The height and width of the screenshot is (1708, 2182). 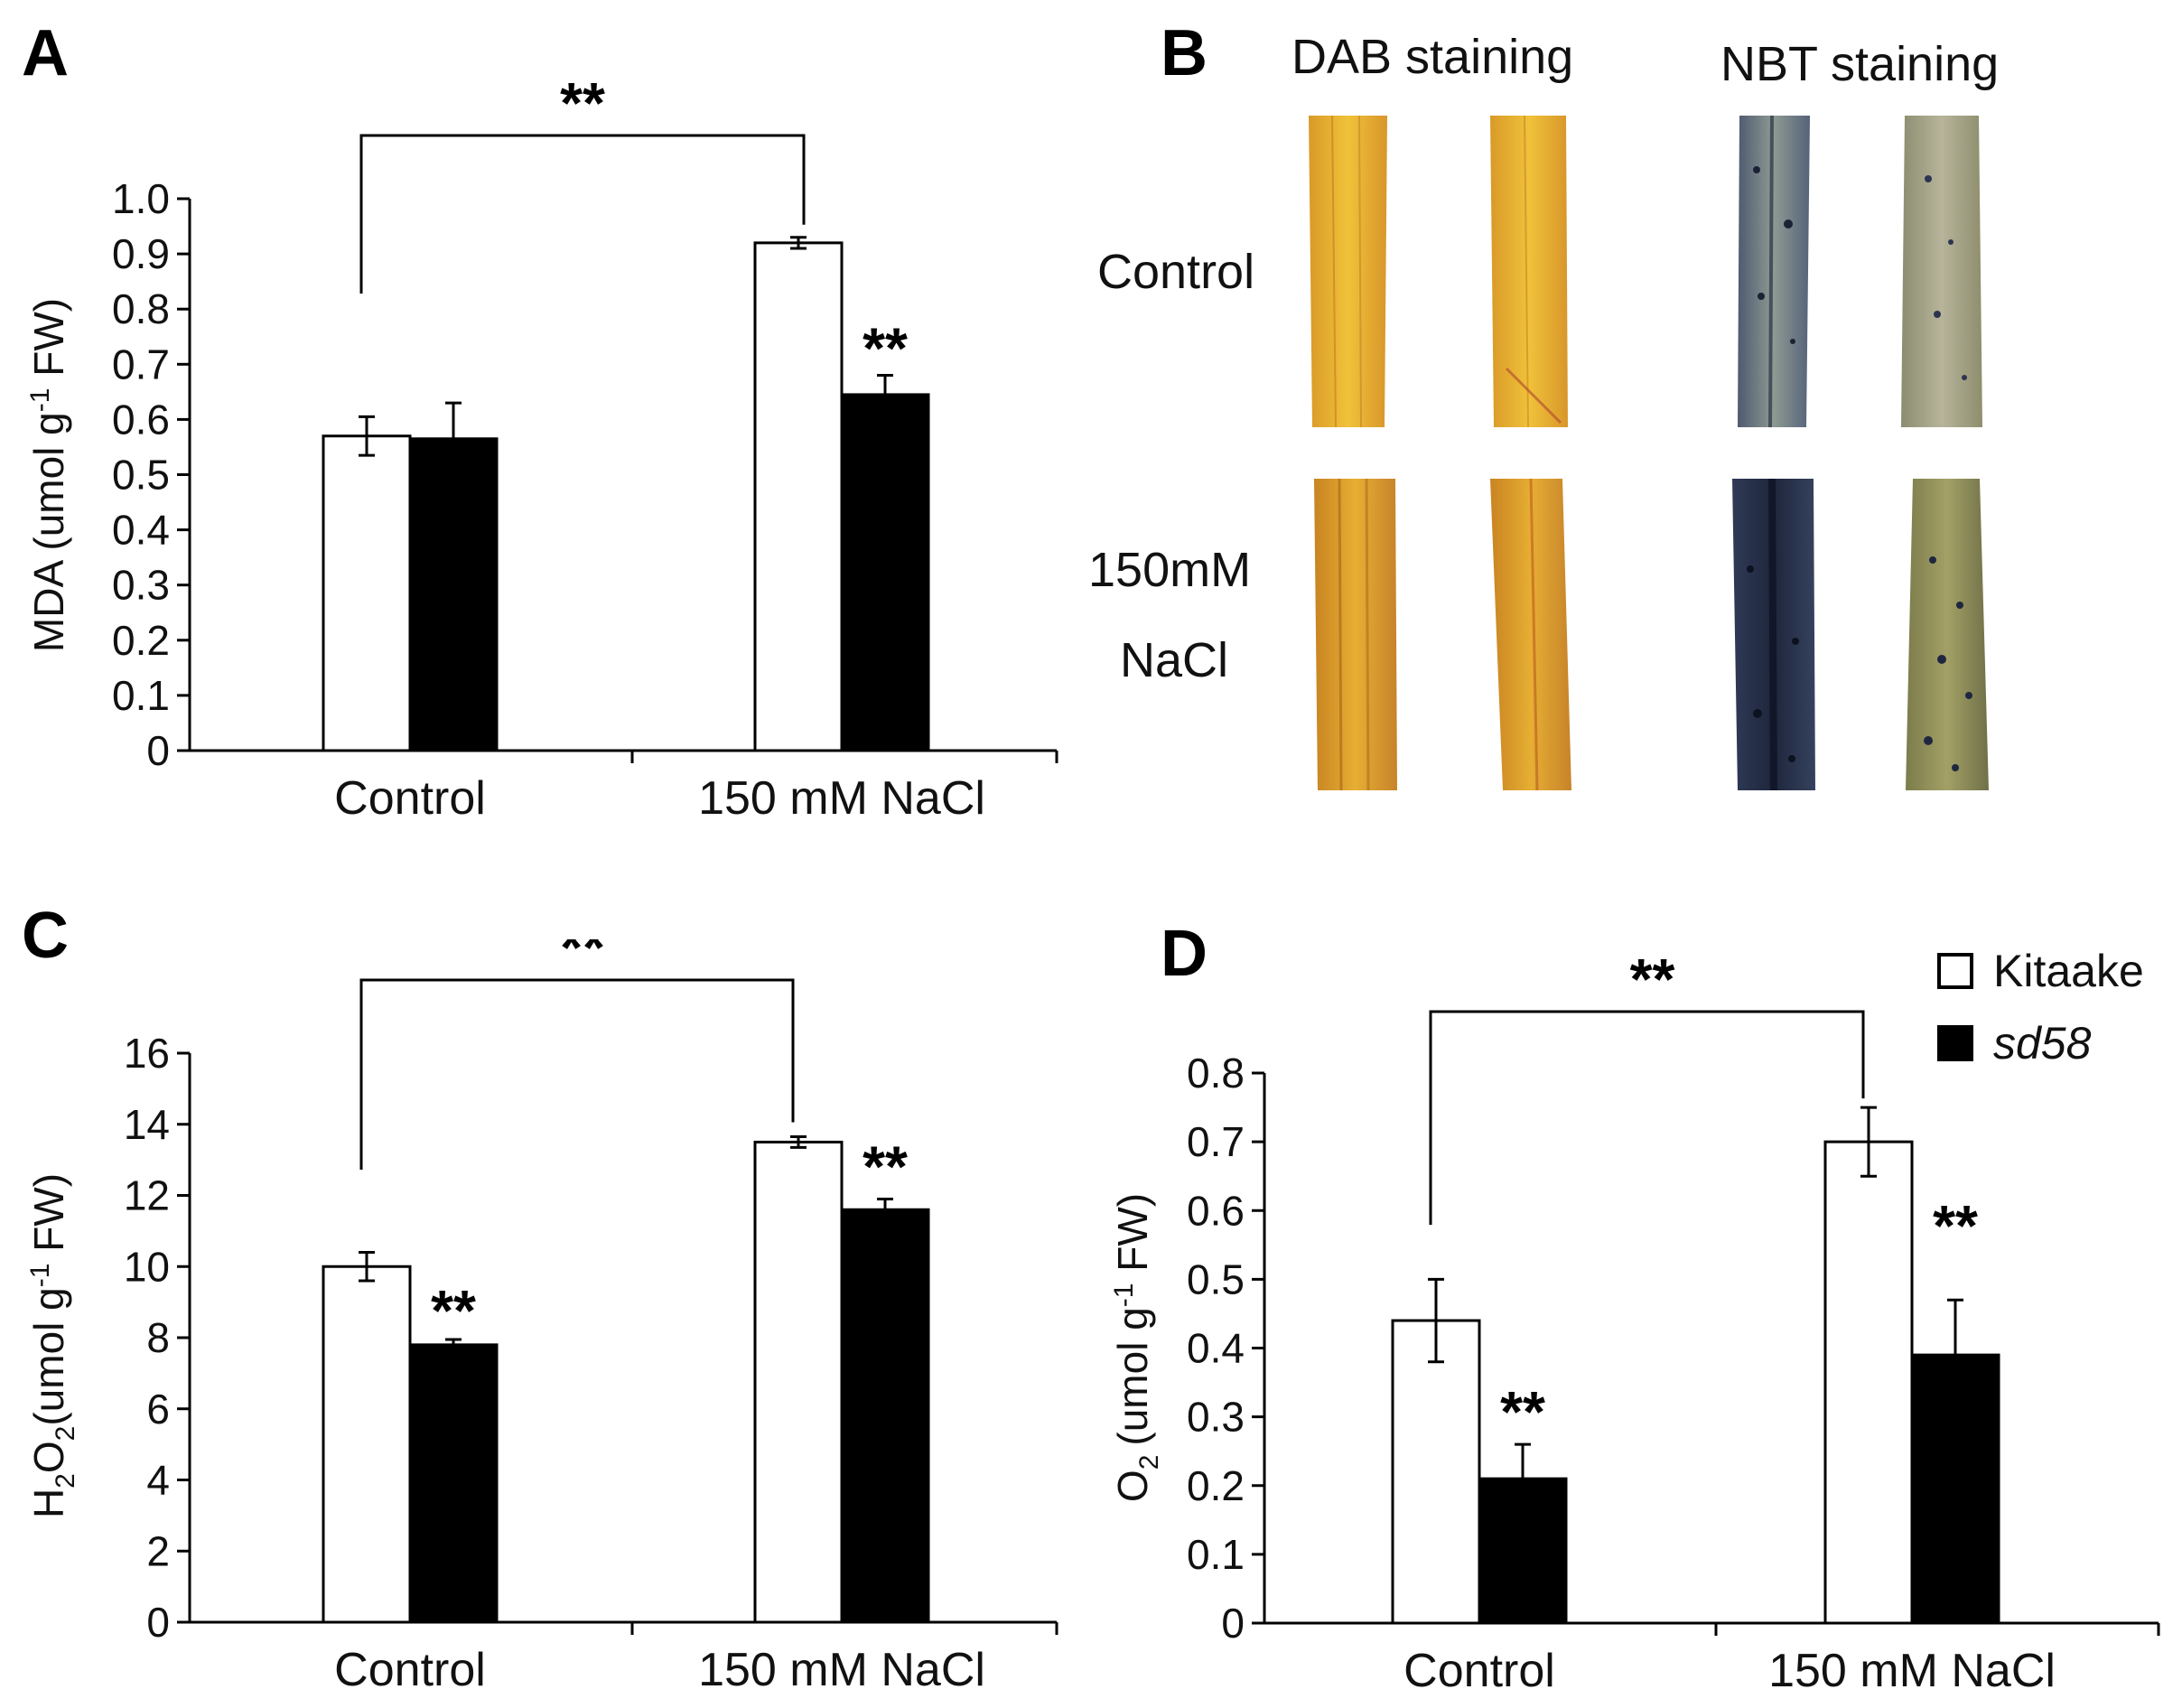 What do you see at coordinates (1530, 634) in the screenshot?
I see `leaf-dab-salt-sd58` at bounding box center [1530, 634].